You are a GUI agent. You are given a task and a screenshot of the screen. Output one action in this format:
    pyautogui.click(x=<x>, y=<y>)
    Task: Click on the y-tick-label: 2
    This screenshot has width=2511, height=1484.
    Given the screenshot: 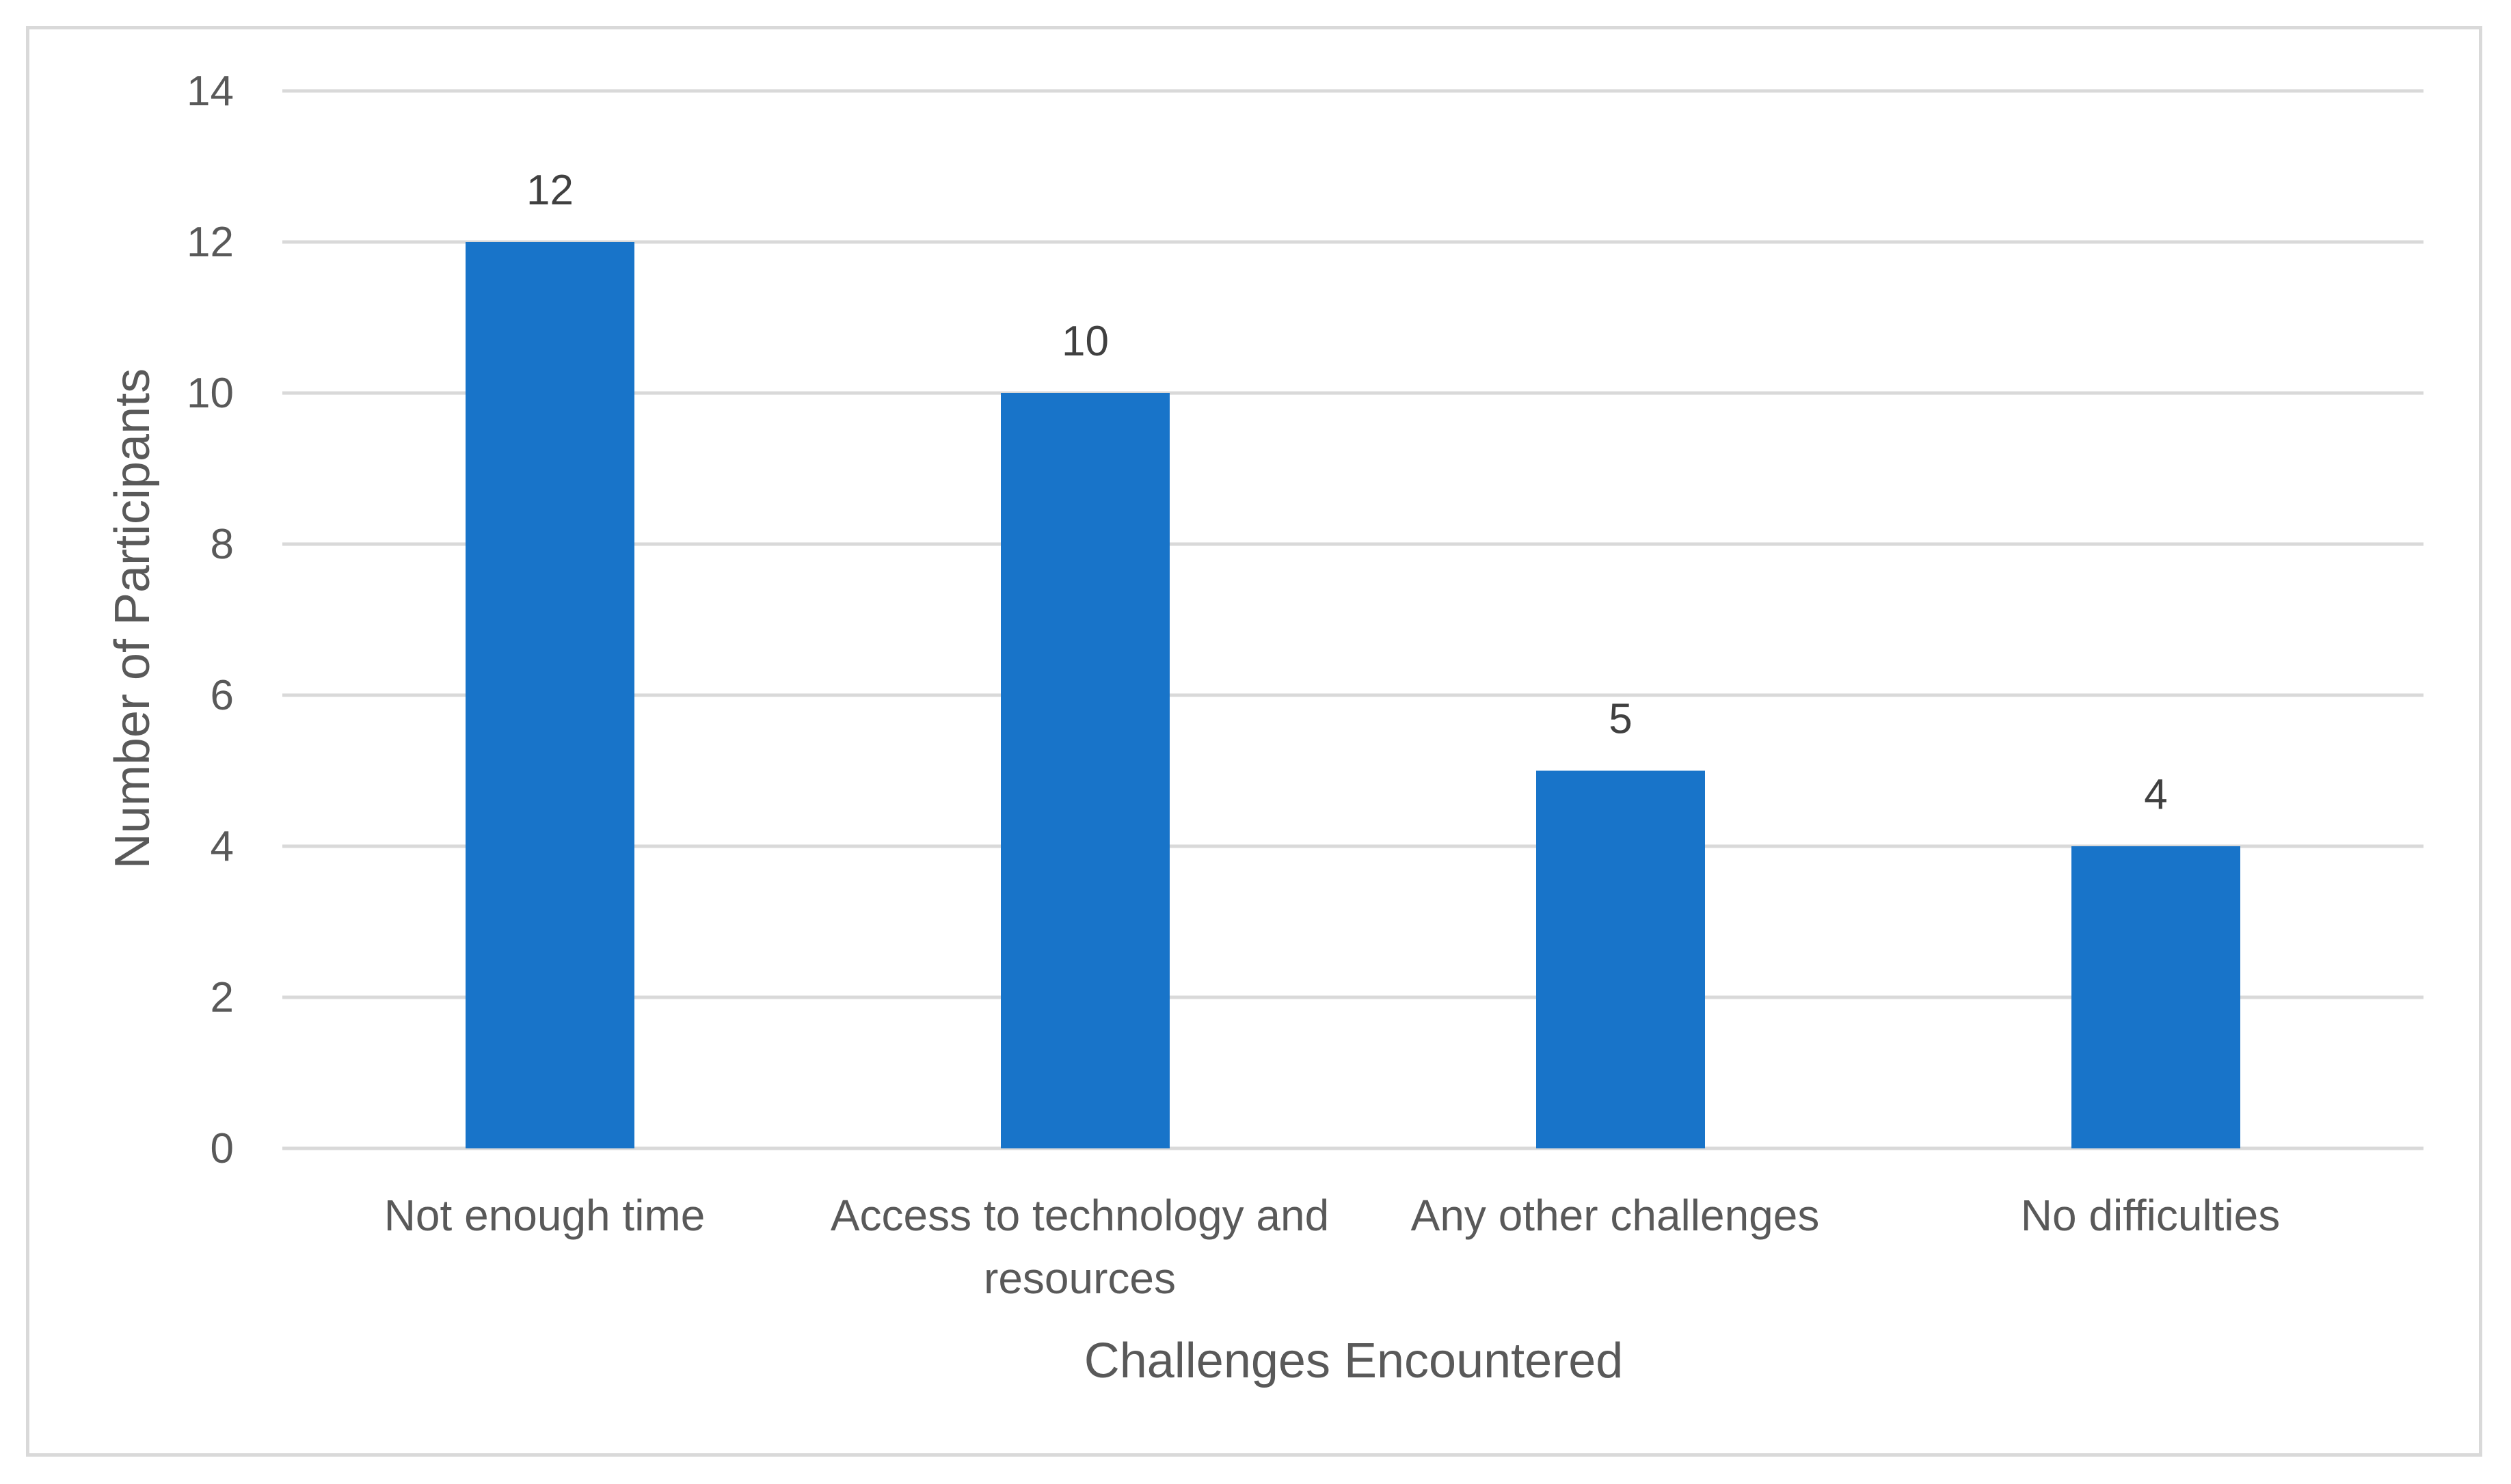 What is the action you would take?
    pyautogui.click(x=222, y=998)
    